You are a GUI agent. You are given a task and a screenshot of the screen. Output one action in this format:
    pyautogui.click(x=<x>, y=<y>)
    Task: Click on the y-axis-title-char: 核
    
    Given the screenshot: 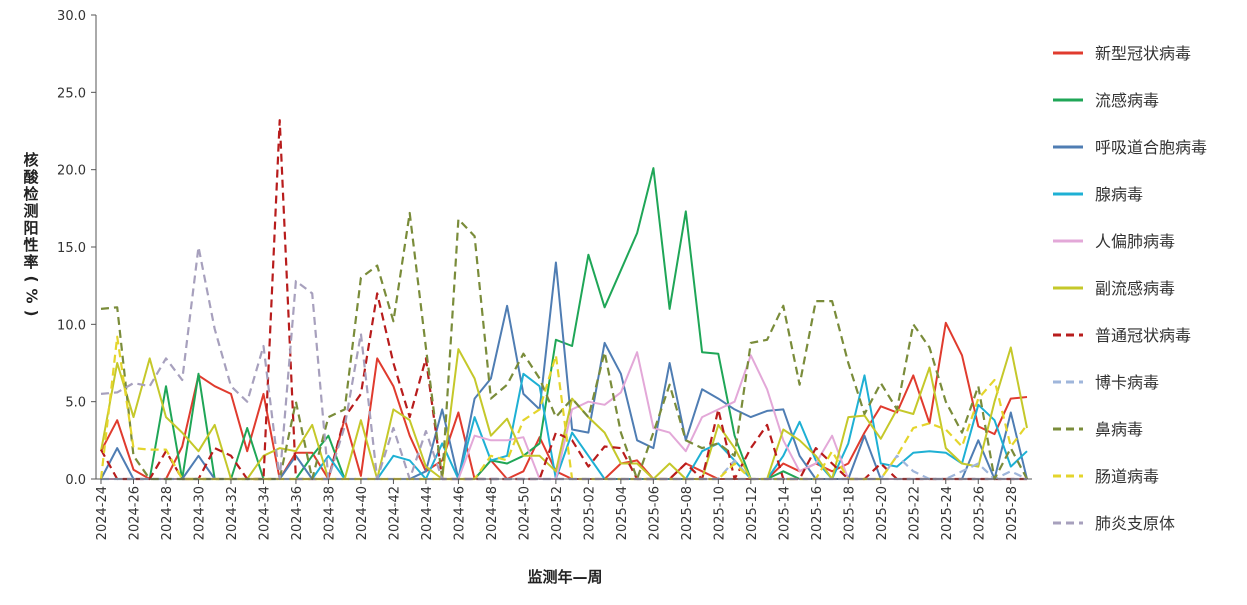 What is the action you would take?
    pyautogui.click(x=30, y=160)
    